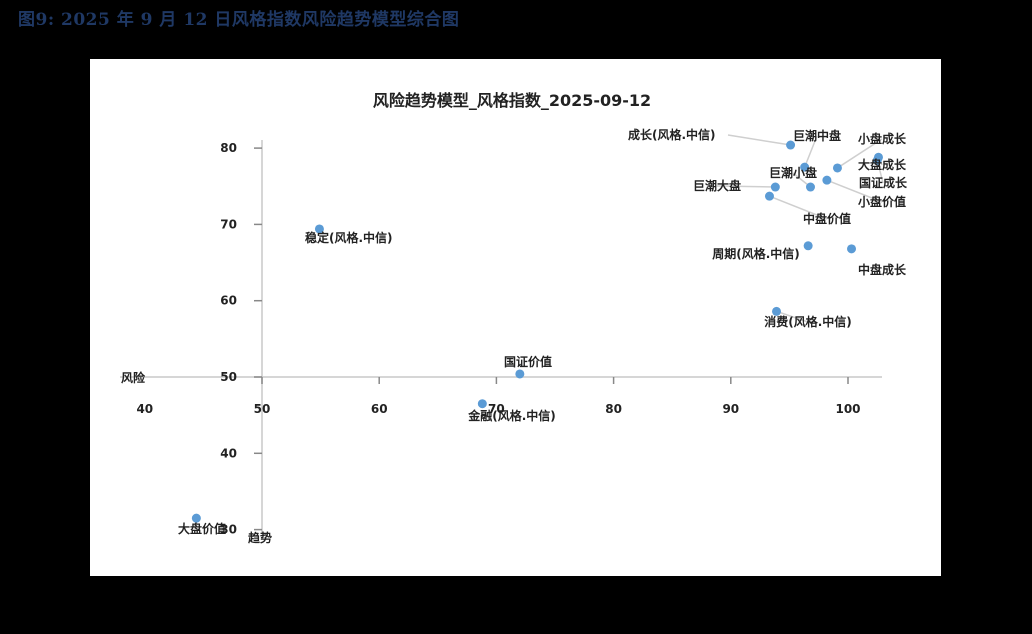  I want to click on y-tick-label: 80, so click(228, 148).